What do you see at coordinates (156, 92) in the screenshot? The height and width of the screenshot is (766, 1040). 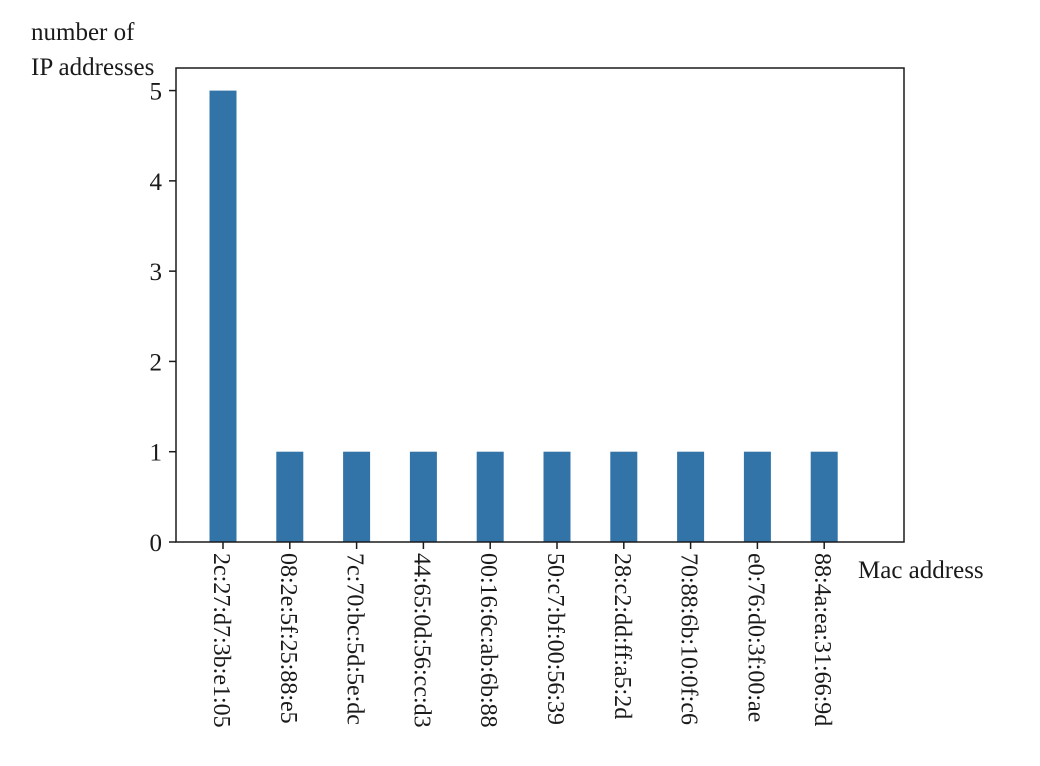 I see `y-tick-label: 5` at bounding box center [156, 92].